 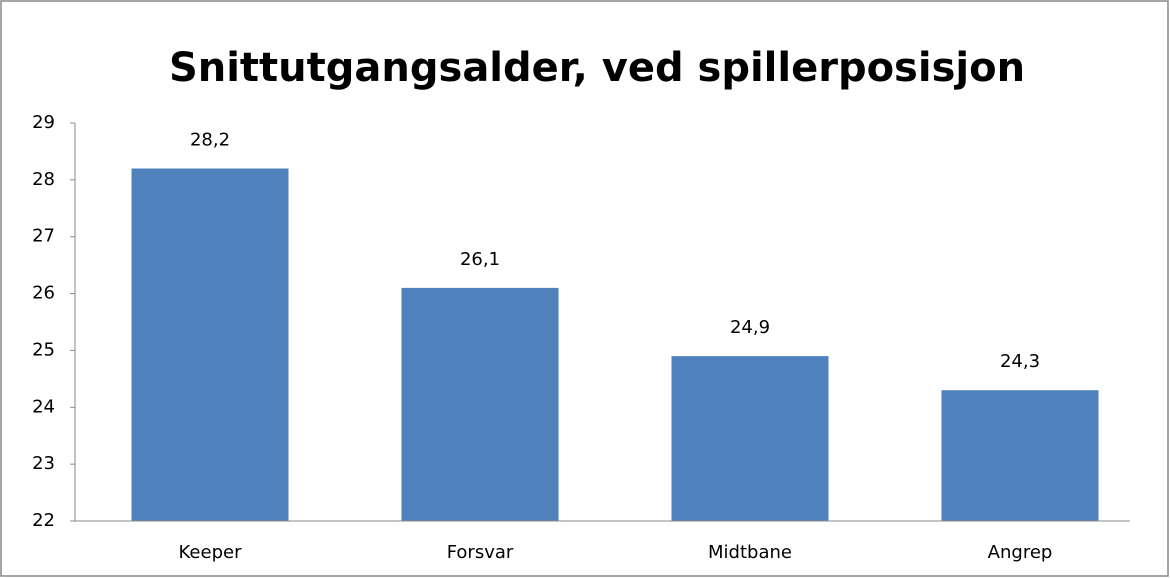 I want to click on y-tick-label: 26, so click(x=43, y=293).